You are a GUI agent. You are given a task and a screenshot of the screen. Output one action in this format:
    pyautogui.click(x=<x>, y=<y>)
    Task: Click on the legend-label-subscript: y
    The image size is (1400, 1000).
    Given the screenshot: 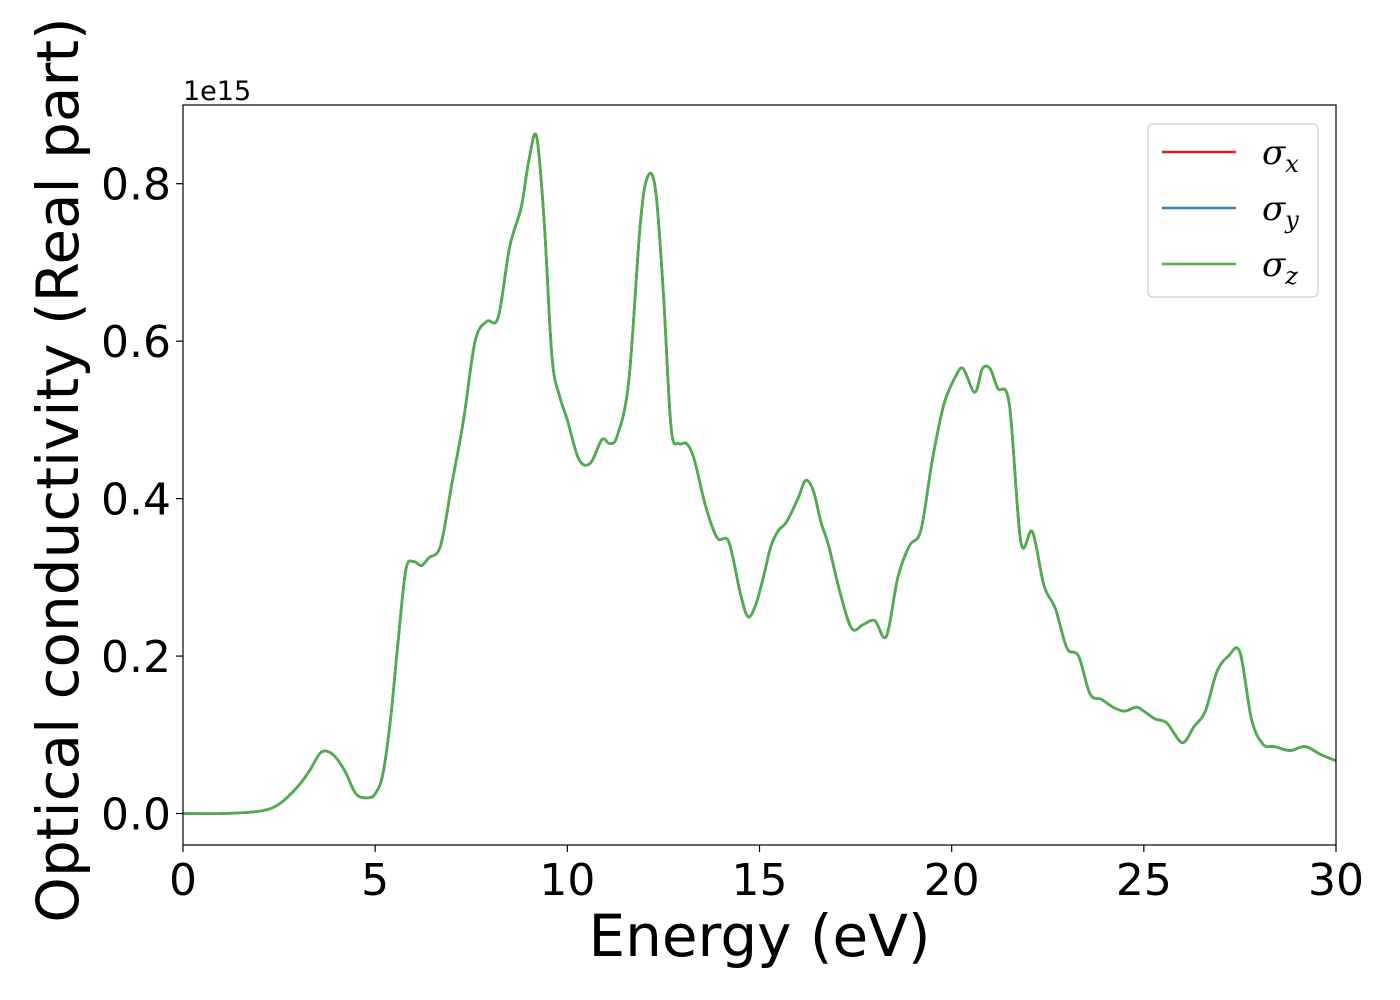 What is the action you would take?
    pyautogui.click(x=1291, y=220)
    